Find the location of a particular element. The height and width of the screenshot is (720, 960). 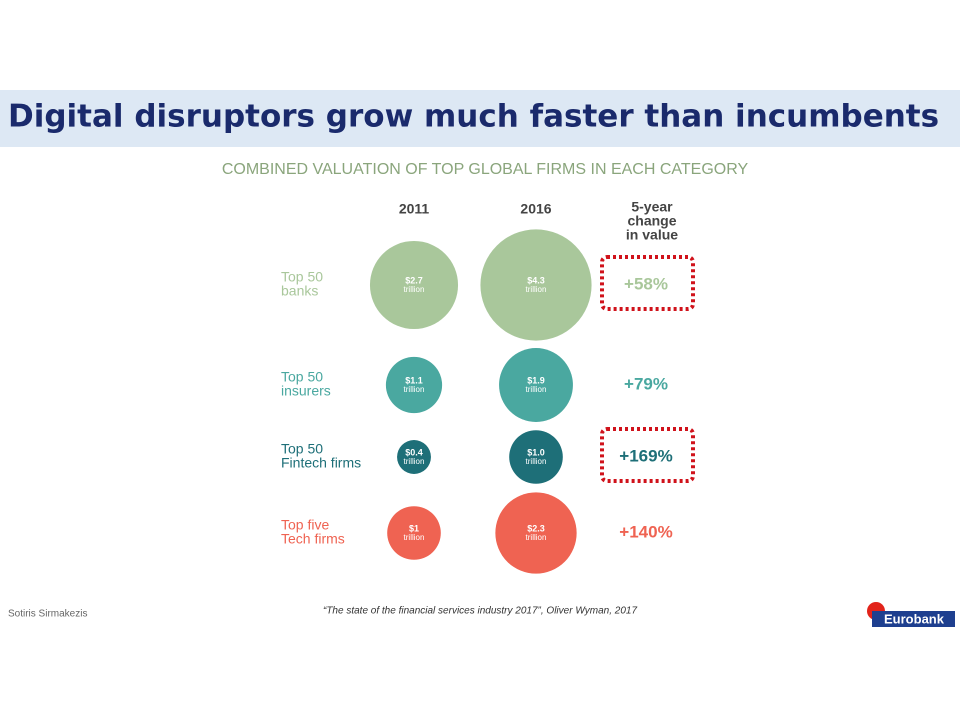

author: Sotiris Sirmakezis is located at coordinates (47, 614).